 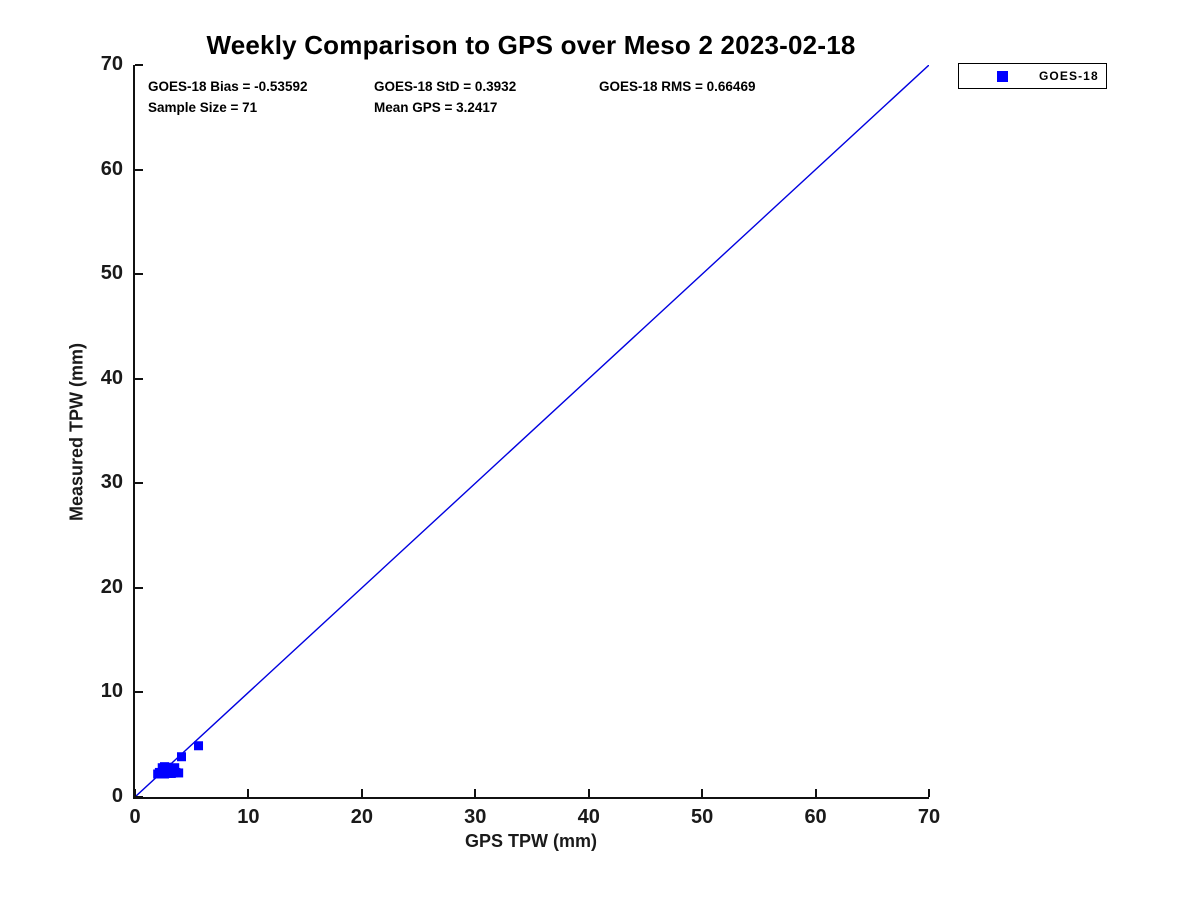 What do you see at coordinates (111, 64) in the screenshot?
I see `y-tick-label: 70` at bounding box center [111, 64].